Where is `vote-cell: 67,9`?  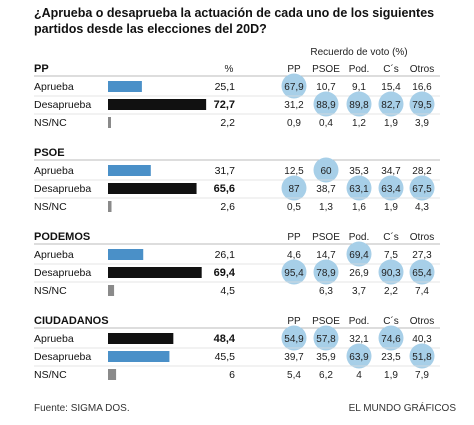
vote-cell: 67,9 is located at coordinates (294, 87).